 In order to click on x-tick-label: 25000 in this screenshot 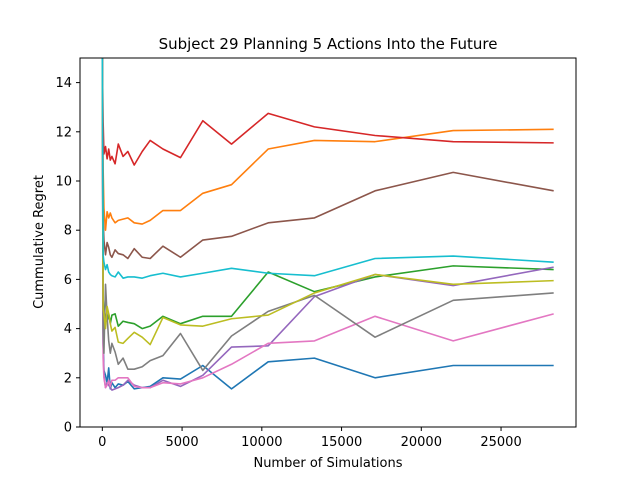, I will do `click(500, 442)`.